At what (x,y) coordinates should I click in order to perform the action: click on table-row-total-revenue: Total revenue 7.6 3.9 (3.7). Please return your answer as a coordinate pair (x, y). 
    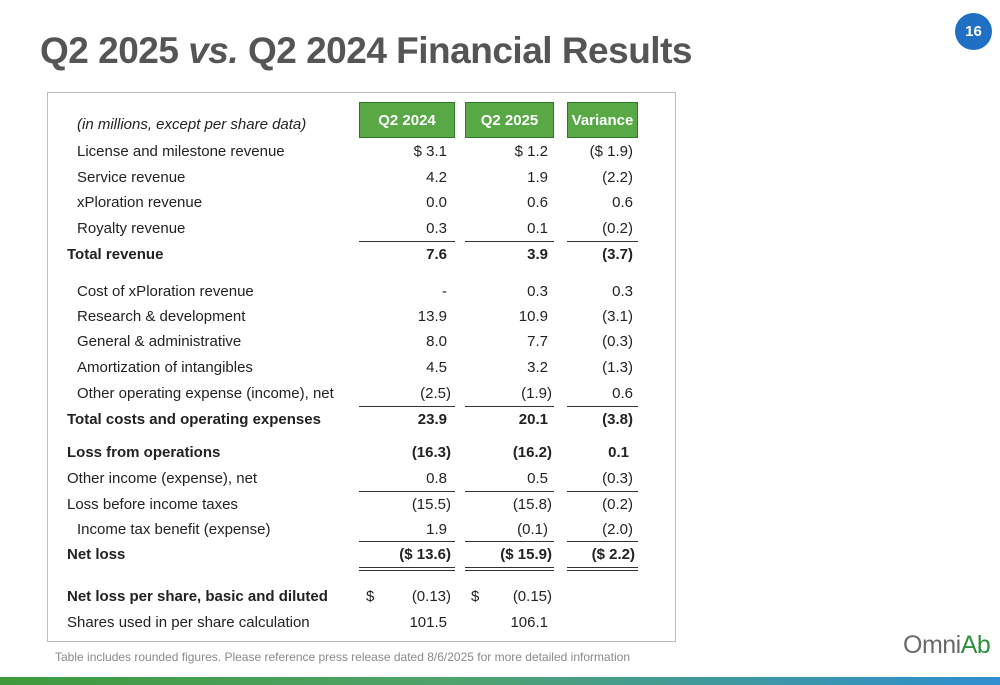
    Looking at the image, I should click on (340, 255).